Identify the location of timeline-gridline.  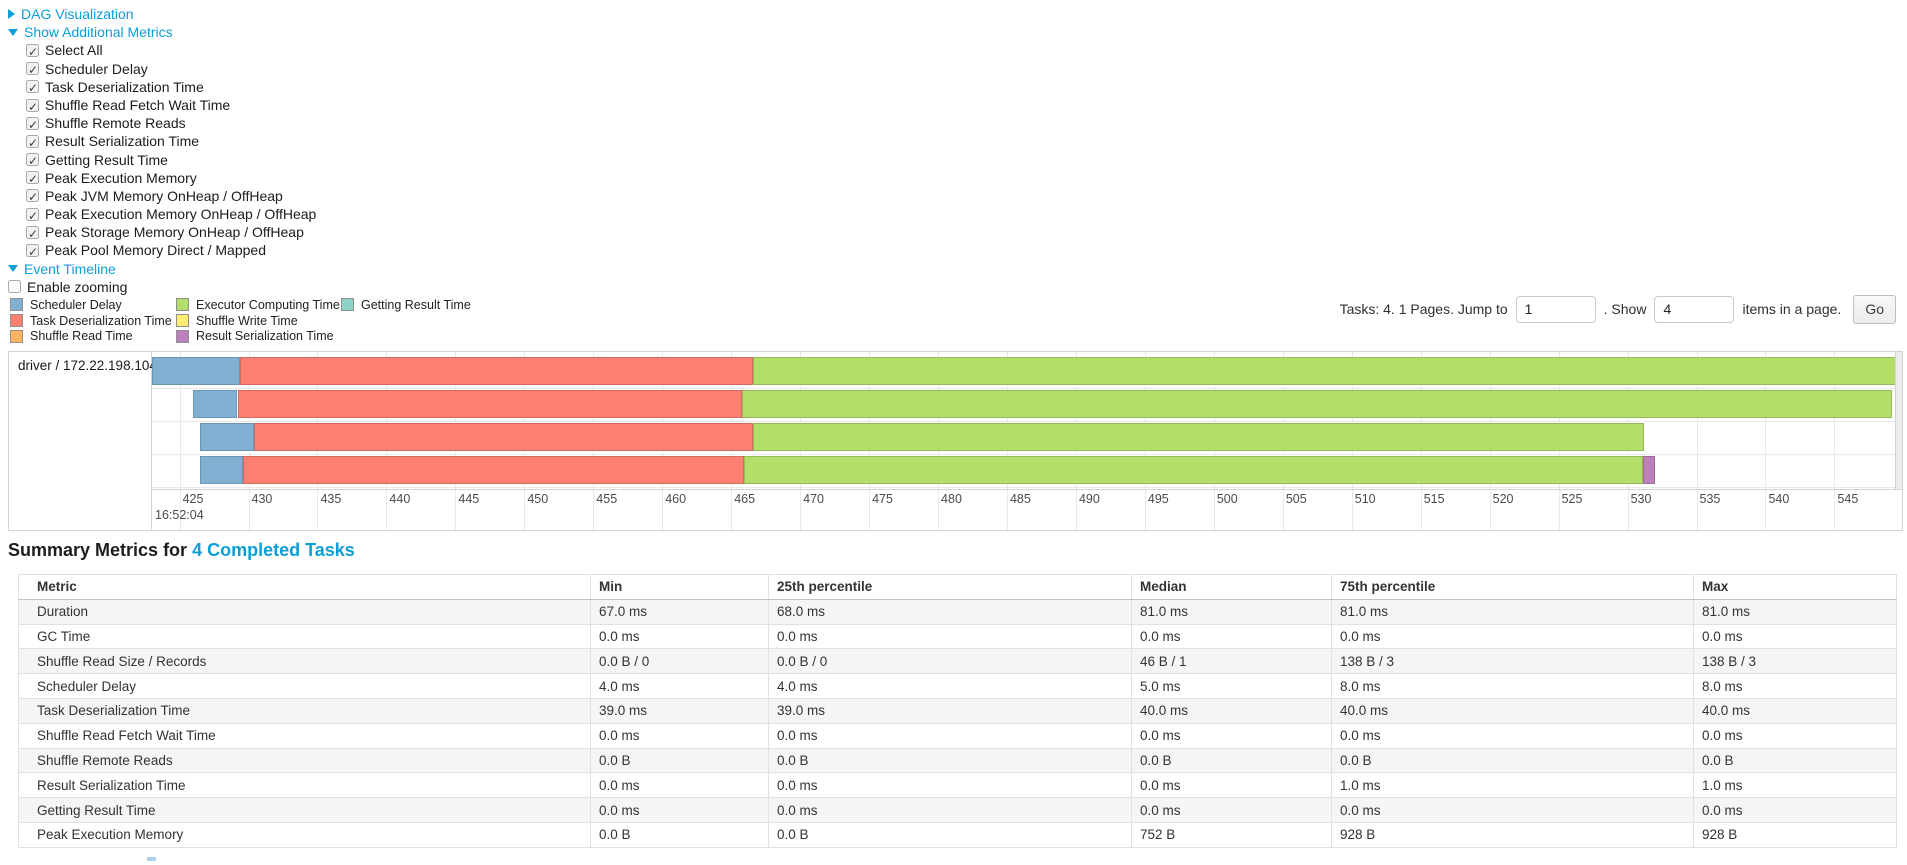
(180, 441).